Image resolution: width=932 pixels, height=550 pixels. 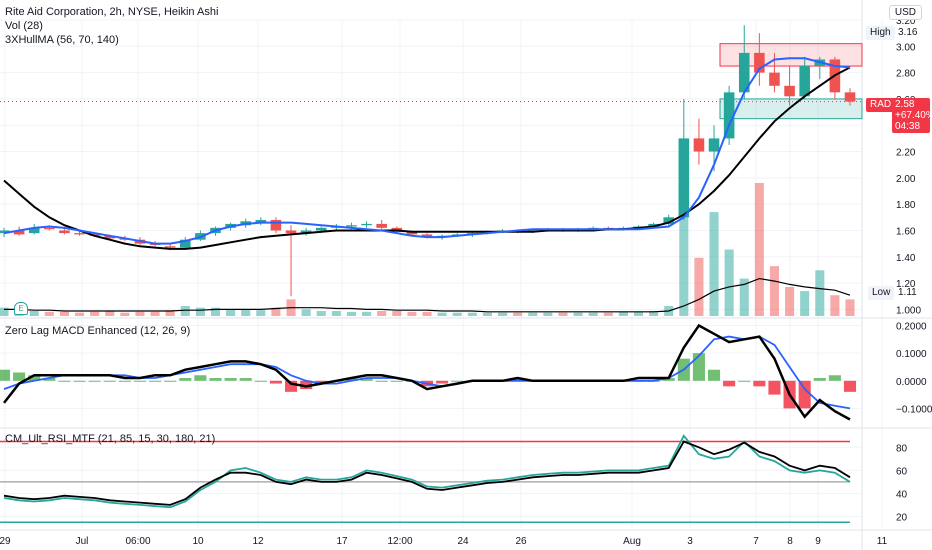 What do you see at coordinates (907, 292) in the screenshot?
I see `low-value: 1.11` at bounding box center [907, 292].